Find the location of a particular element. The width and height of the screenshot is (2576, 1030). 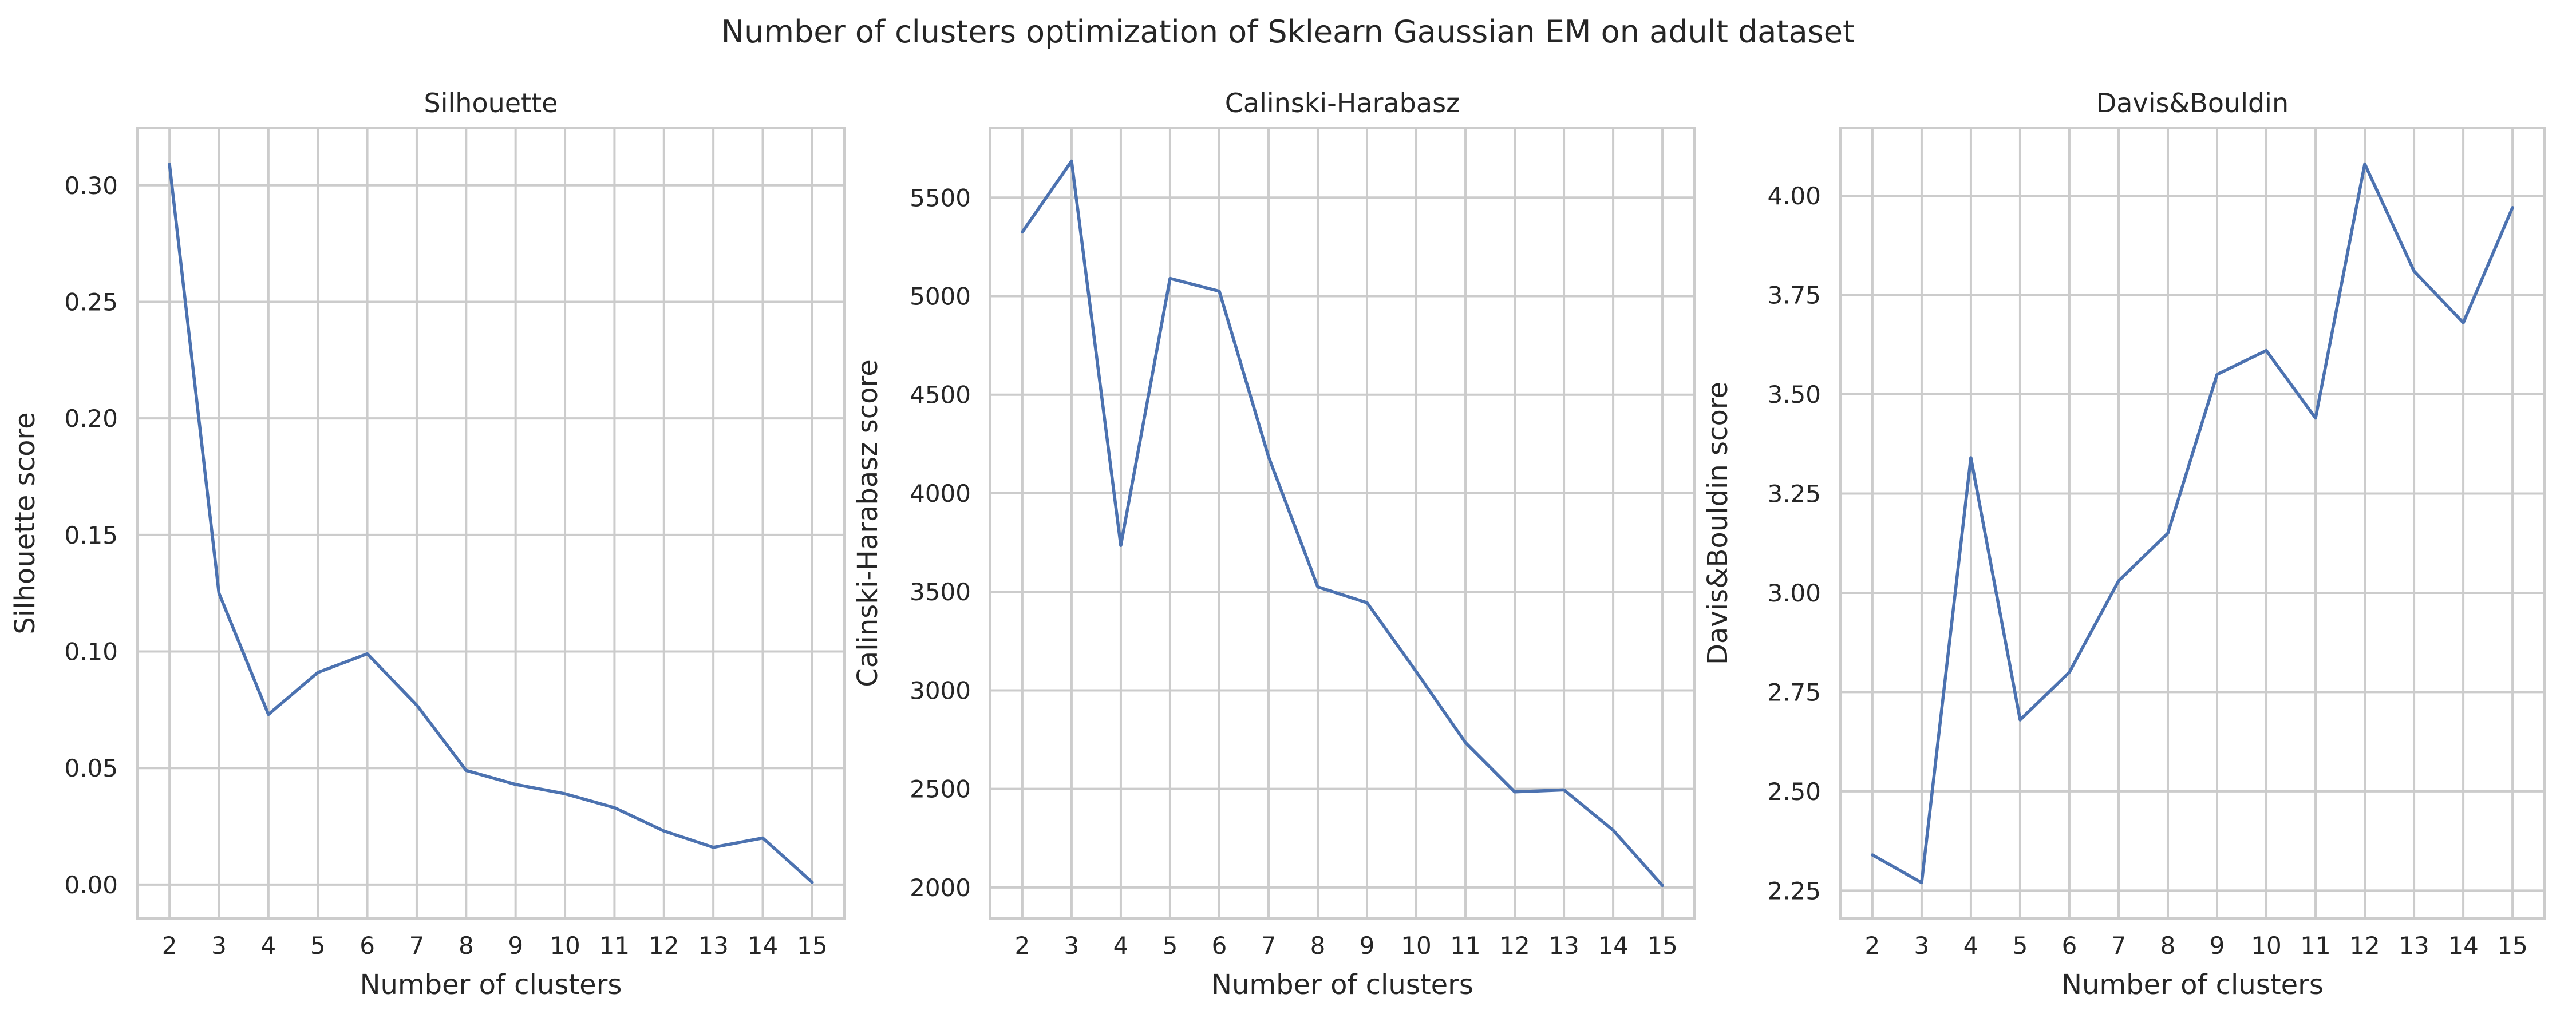

y-tick-label: 3500 is located at coordinates (940, 592).